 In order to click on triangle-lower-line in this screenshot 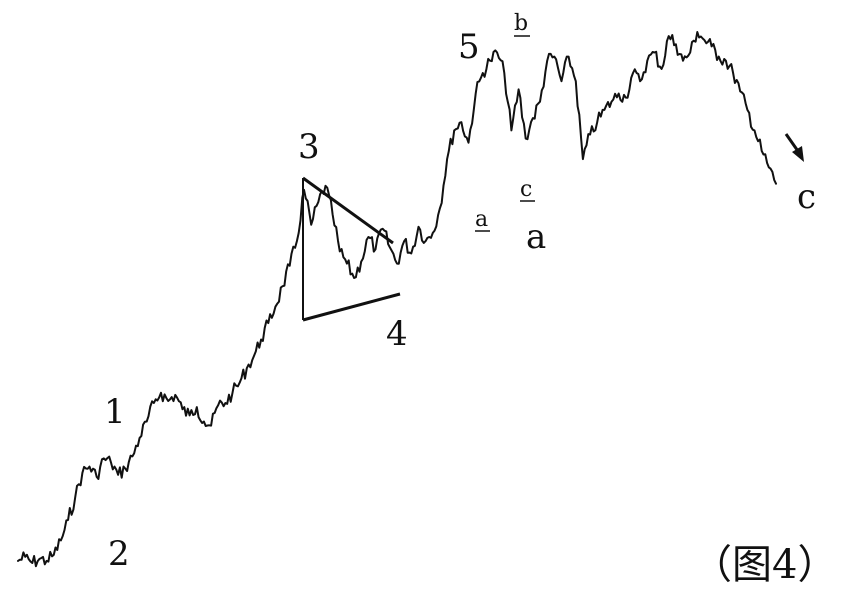, I will do `click(351, 307)`.